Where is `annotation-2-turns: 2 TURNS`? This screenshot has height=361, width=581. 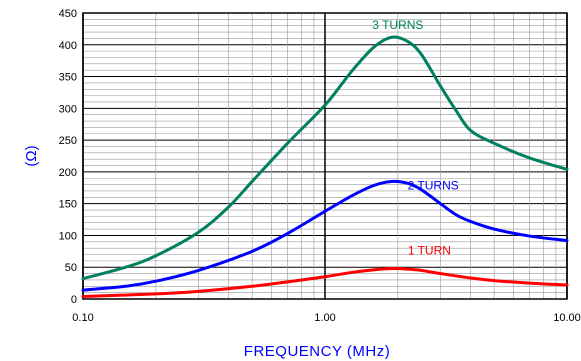
annotation-2-turns: 2 TURNS is located at coordinates (433, 186).